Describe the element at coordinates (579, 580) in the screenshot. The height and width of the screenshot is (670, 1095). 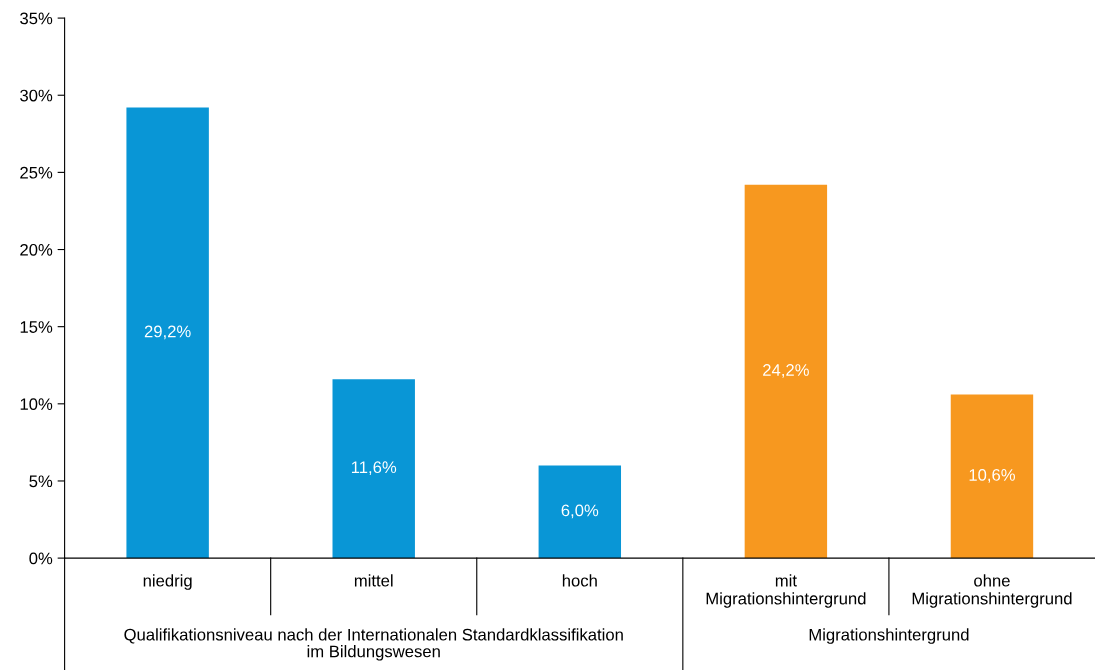
I see `x-tick-label: hoch` at that location.